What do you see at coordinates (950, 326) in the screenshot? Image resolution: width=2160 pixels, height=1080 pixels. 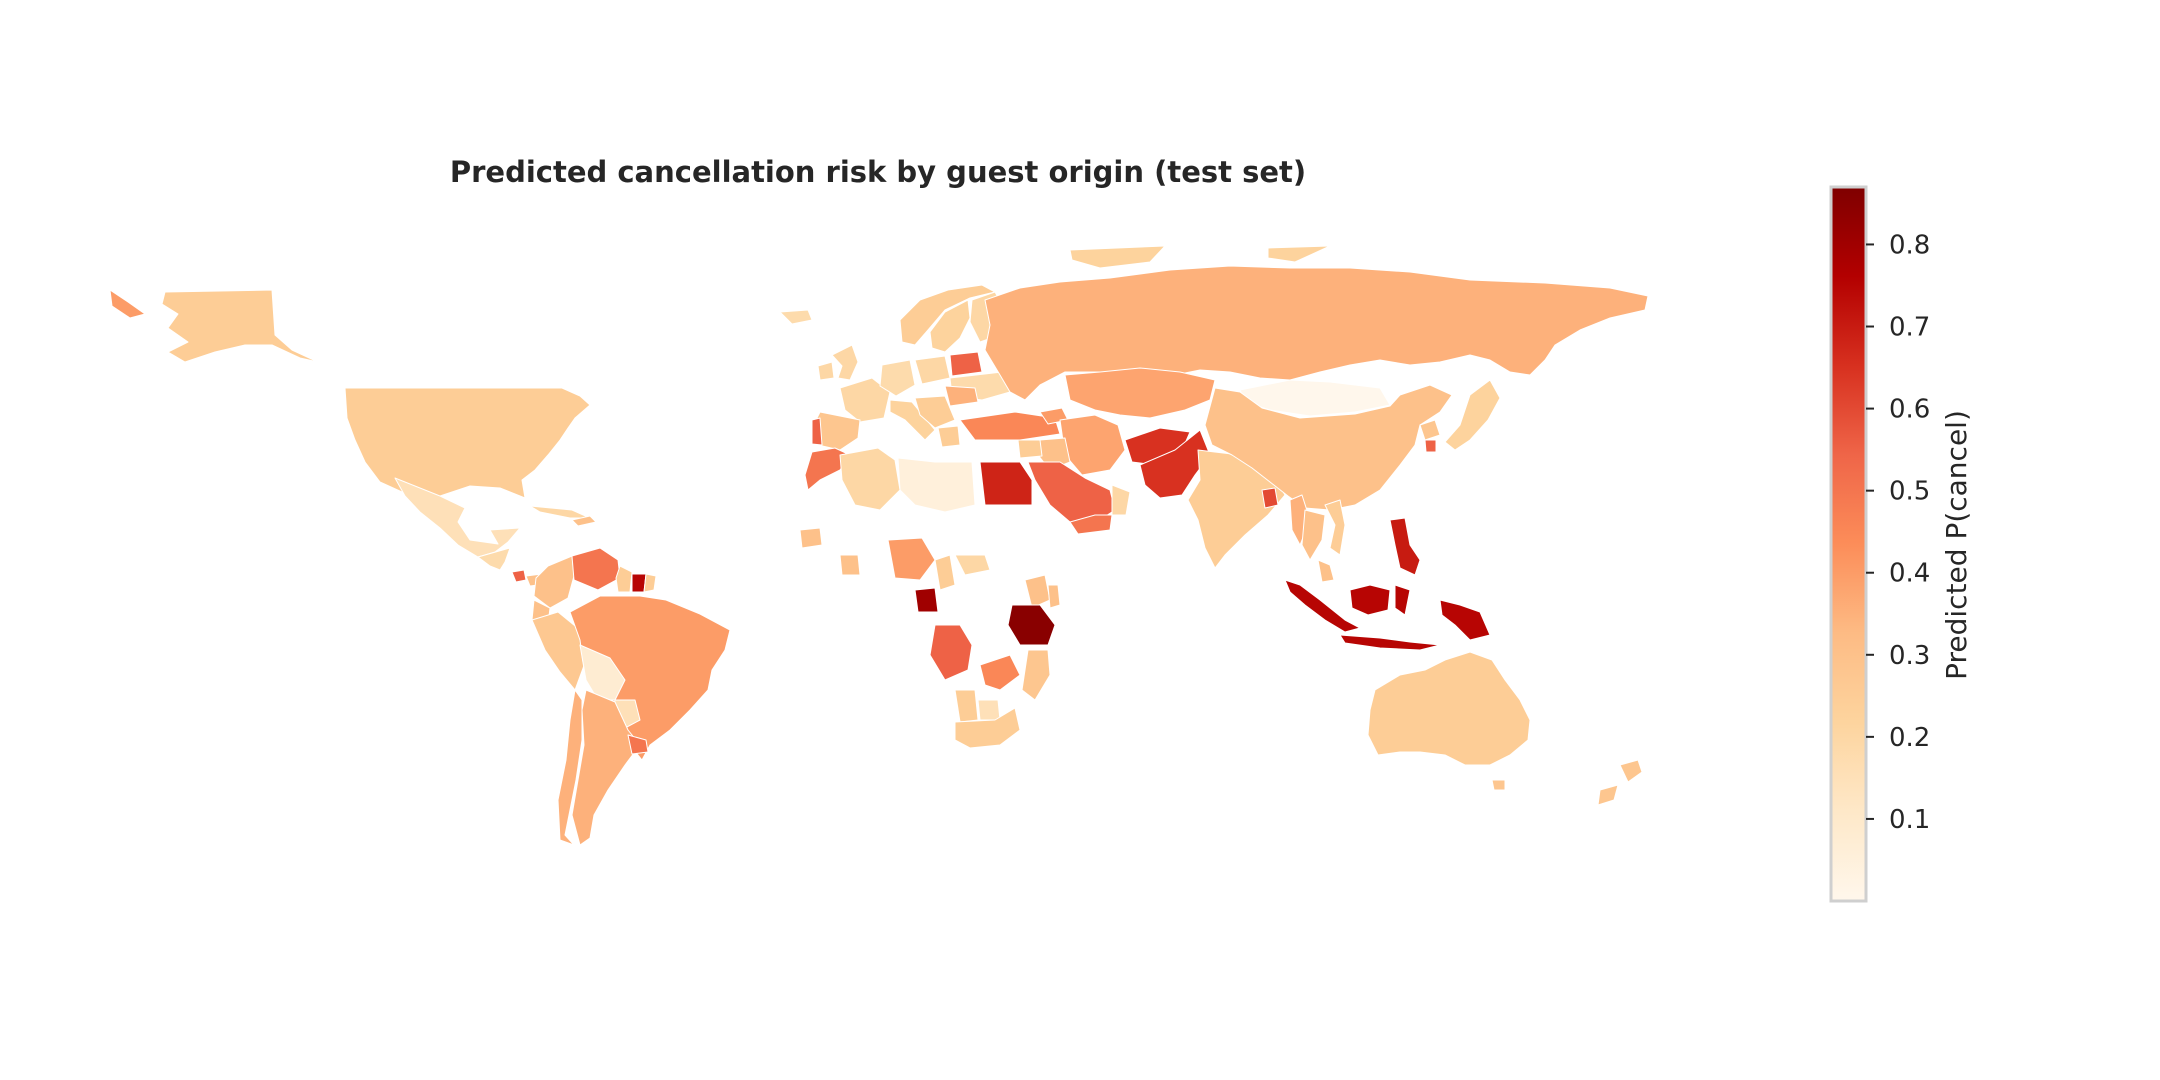 I see `region-sweden` at bounding box center [950, 326].